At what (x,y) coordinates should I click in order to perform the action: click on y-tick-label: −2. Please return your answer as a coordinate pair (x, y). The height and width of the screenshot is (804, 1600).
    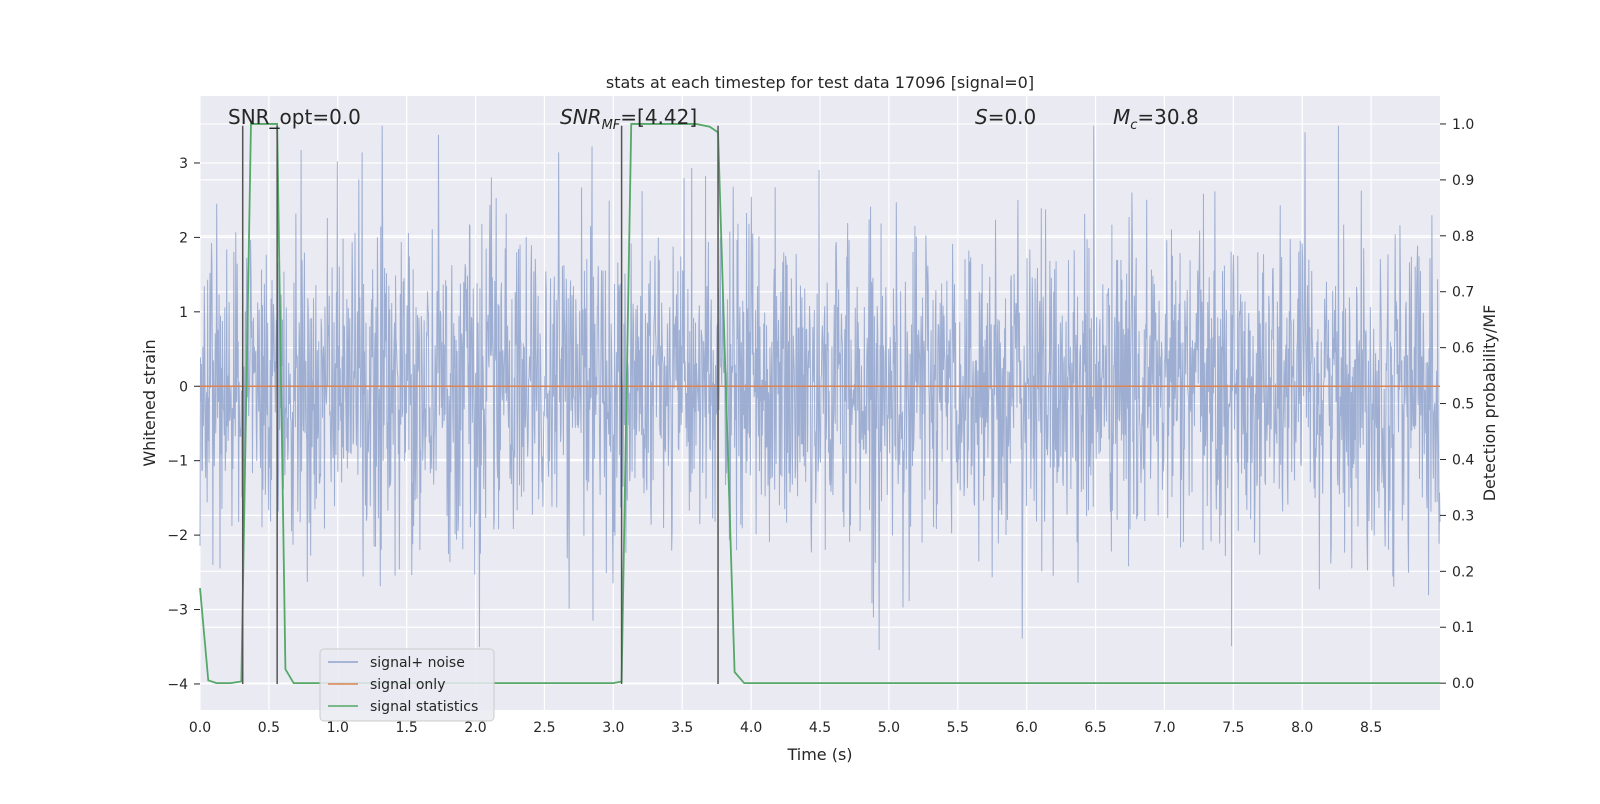
    Looking at the image, I should click on (177, 536).